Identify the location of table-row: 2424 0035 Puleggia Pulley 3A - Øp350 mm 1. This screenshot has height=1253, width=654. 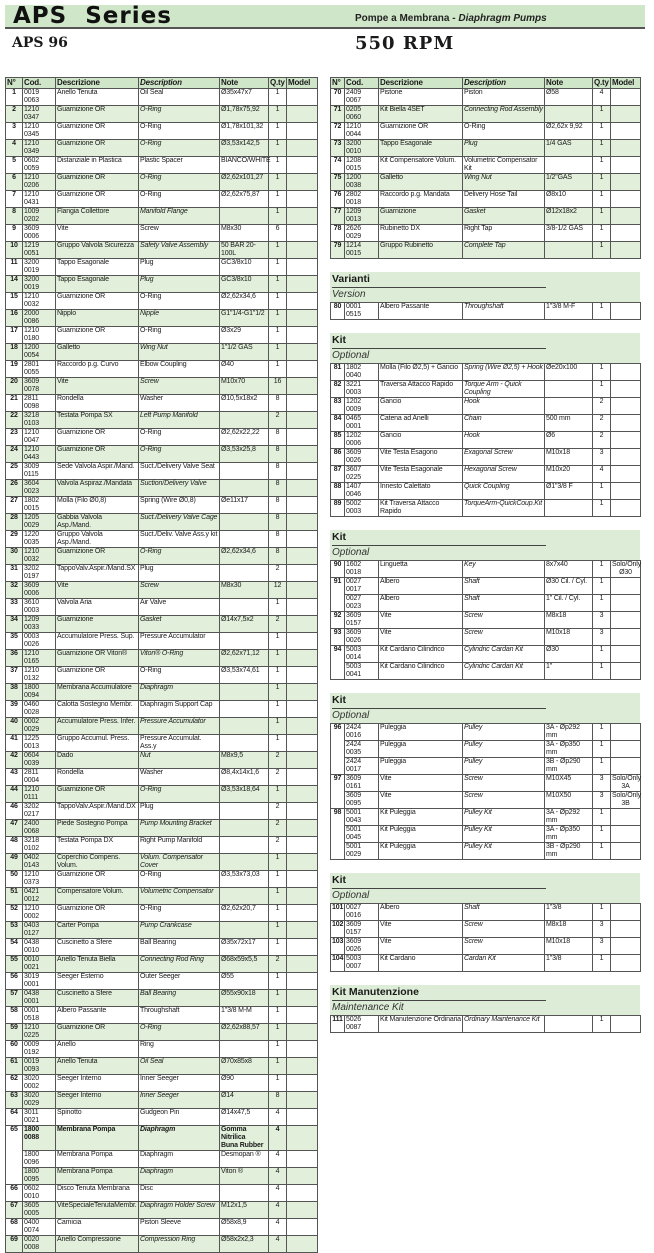
(486, 749).